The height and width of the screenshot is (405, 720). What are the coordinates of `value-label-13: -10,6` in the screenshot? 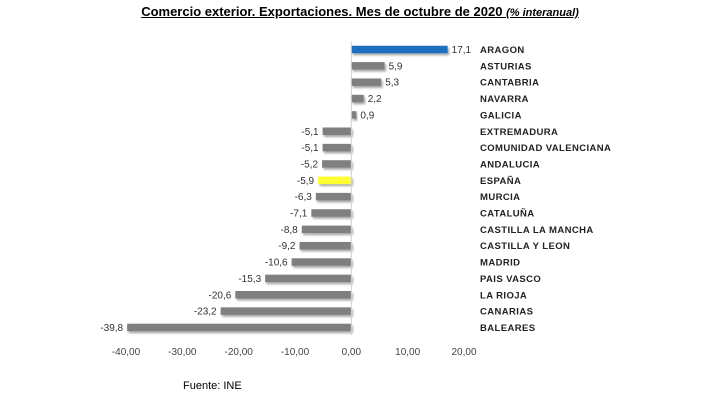 It's located at (276, 263).